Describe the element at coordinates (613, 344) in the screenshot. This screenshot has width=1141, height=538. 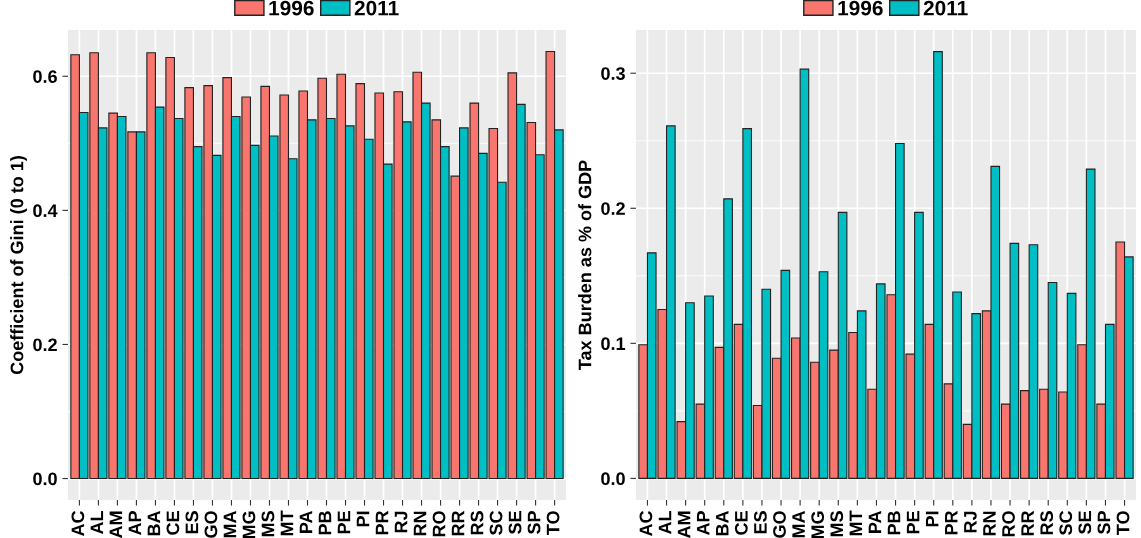
I see `y-tick-label: 0.1` at that location.